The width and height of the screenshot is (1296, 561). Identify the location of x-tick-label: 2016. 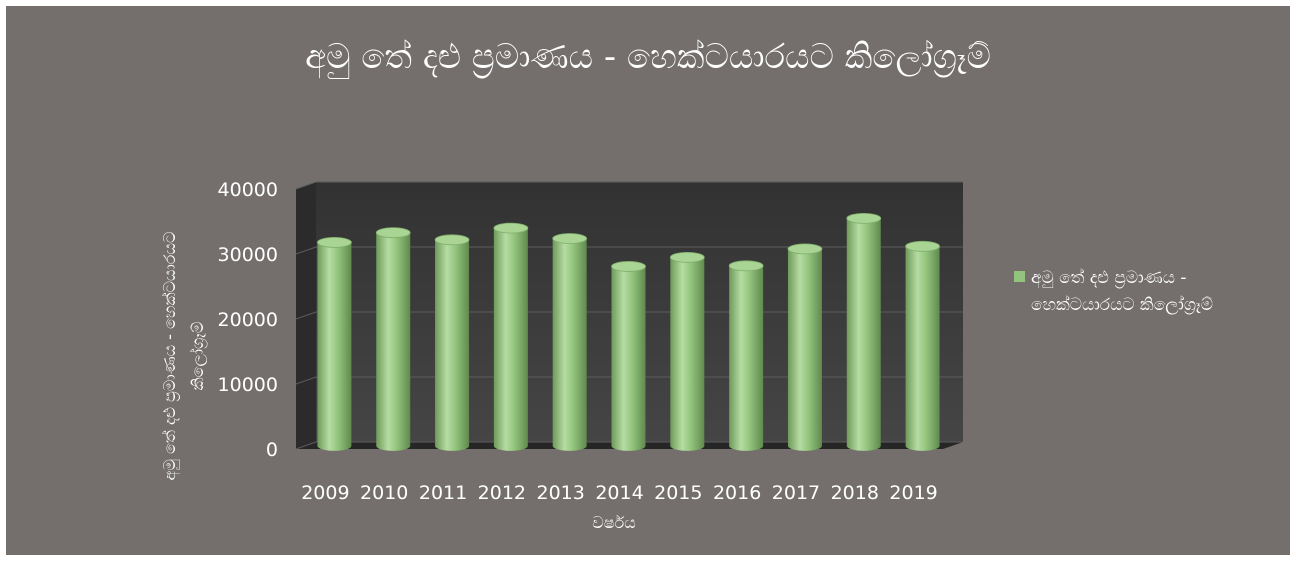
(737, 493).